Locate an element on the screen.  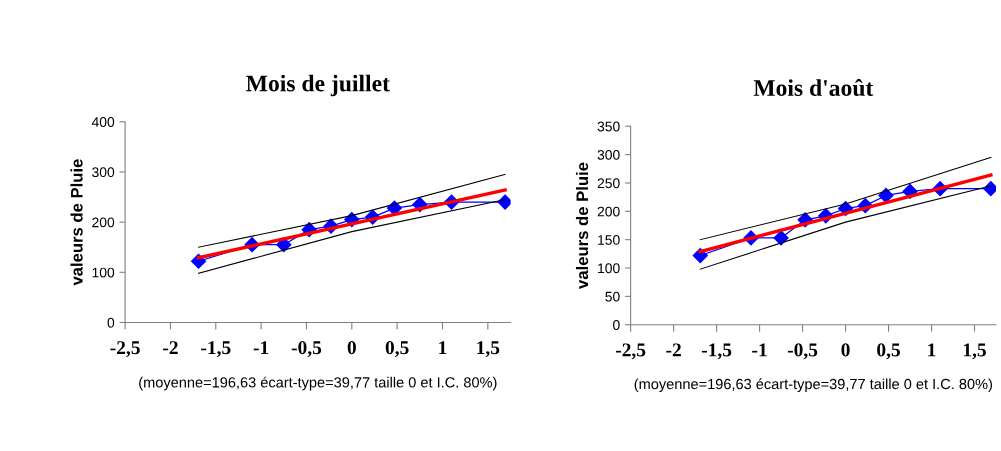
y-tick-label: 150 is located at coordinates (609, 240).